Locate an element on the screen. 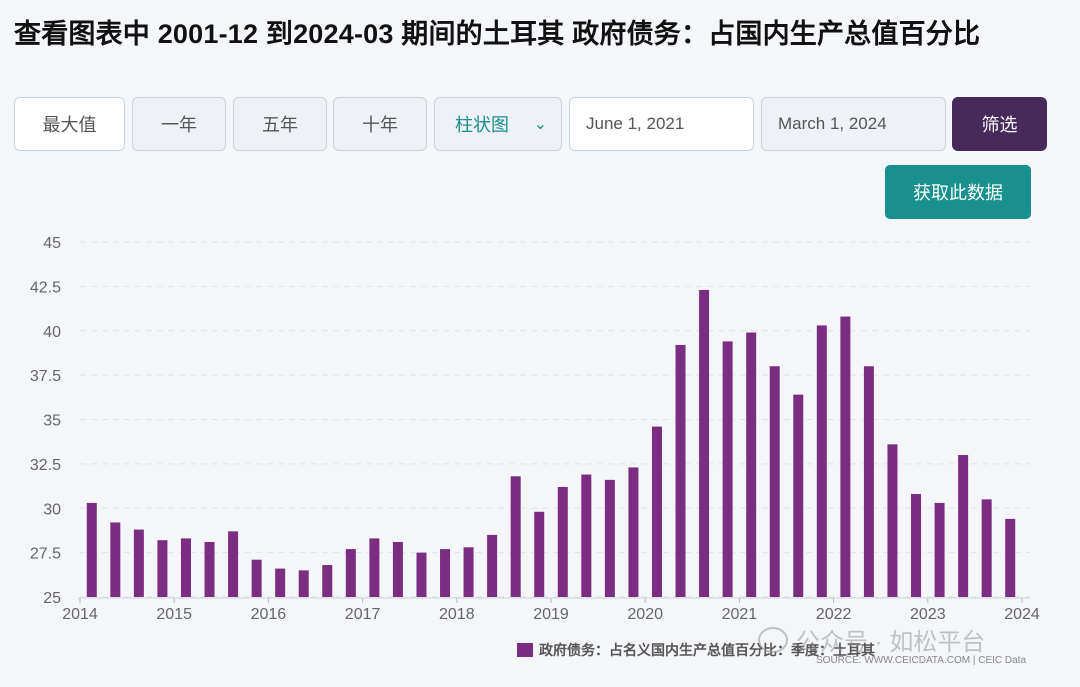 The image size is (1080, 687). chart-type-select: 柱状图 ⌄ is located at coordinates (498, 124).